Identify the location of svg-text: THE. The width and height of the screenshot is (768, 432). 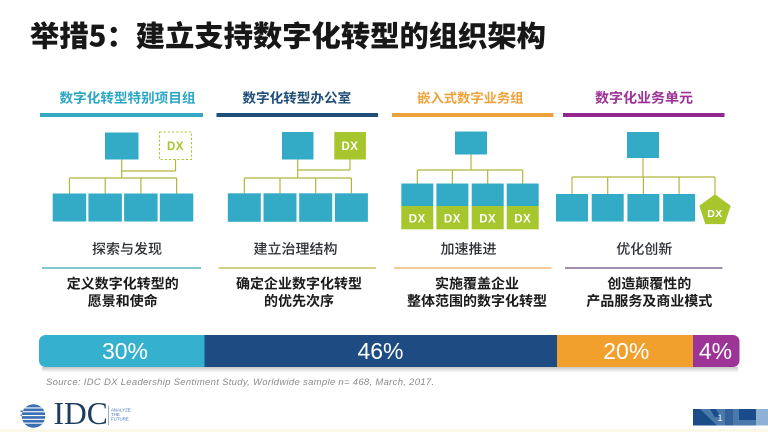
(115, 414).